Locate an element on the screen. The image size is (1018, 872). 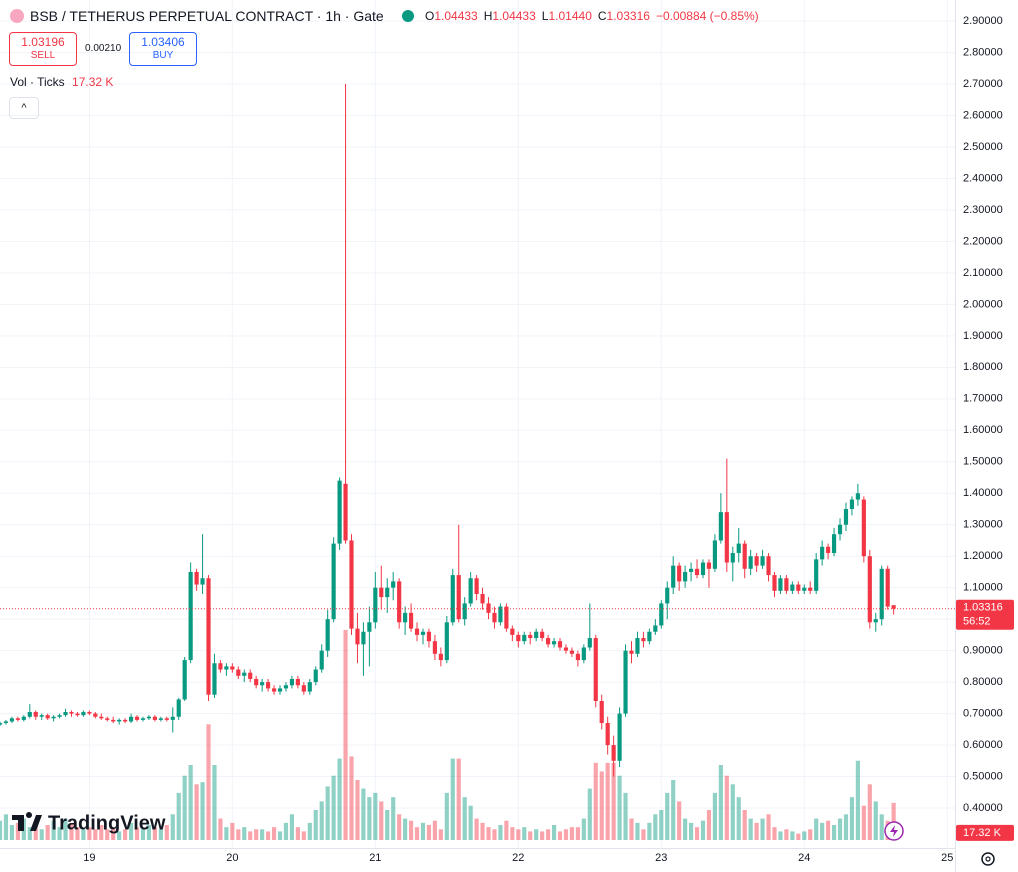
settings-icon is located at coordinates (988, 859).